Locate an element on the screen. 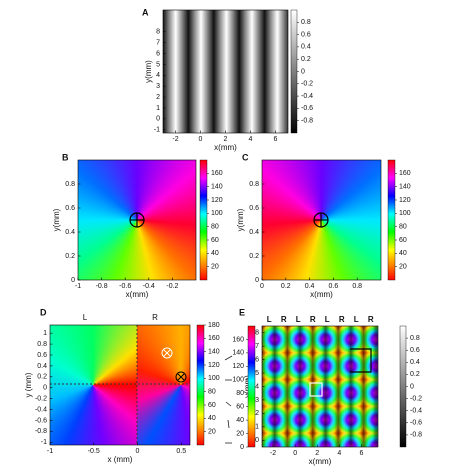  x-axis-label: x(mm) is located at coordinates (320, 461).